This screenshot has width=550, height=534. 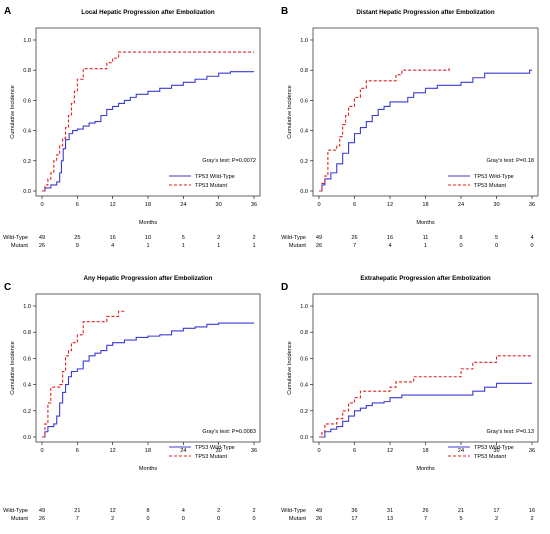 I want to click on risk-value: 31, so click(x=390, y=511).